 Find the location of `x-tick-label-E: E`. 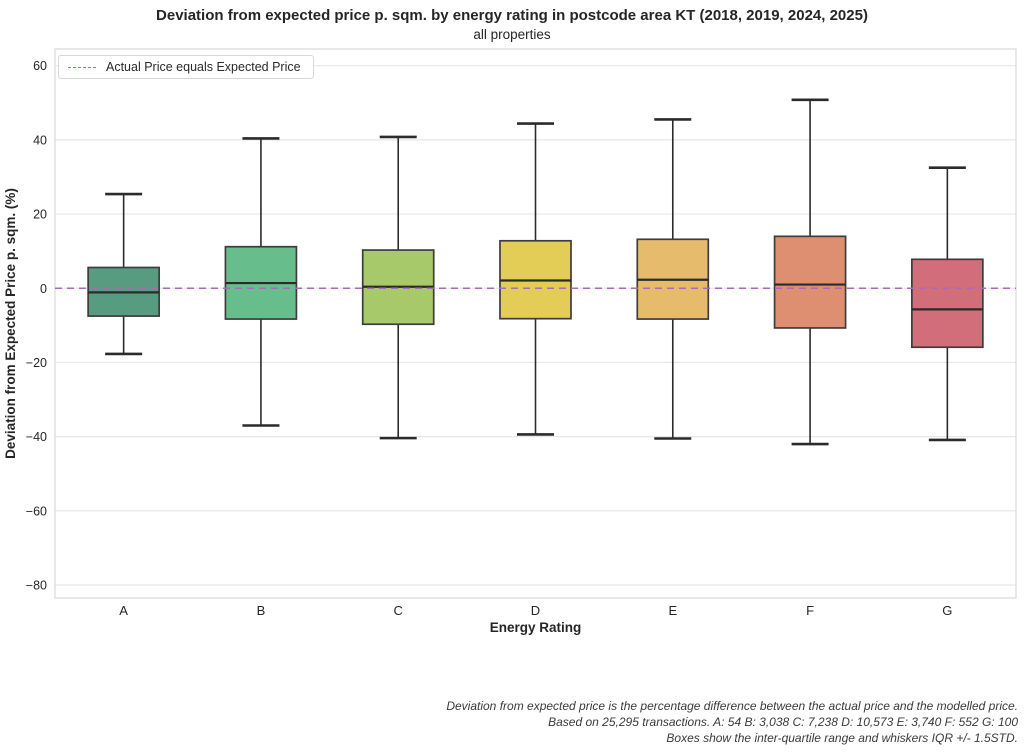

x-tick-label-E: E is located at coordinates (672, 610).